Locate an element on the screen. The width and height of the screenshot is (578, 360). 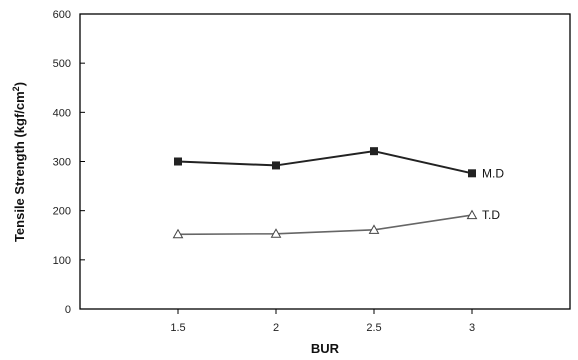
x-tick-label: 2 is located at coordinates (276, 328).